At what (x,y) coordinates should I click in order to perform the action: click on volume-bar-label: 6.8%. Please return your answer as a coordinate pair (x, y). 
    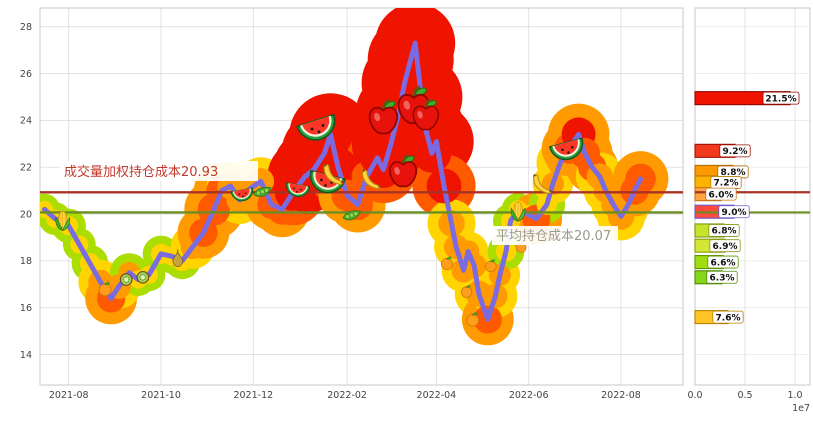
    Looking at the image, I should click on (724, 232).